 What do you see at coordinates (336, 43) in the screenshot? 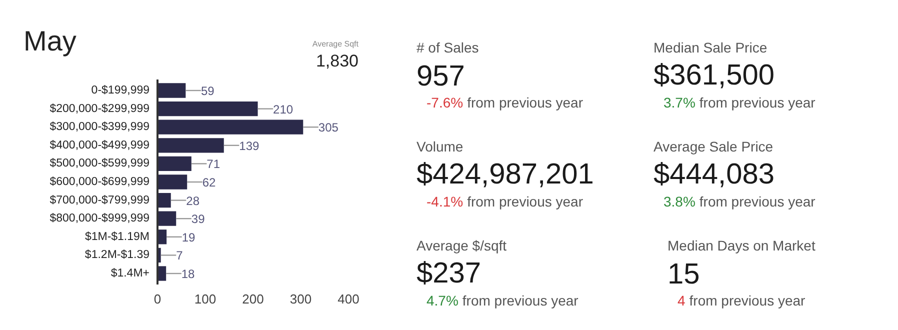
I see `text: Average Sqft` at bounding box center [336, 43].